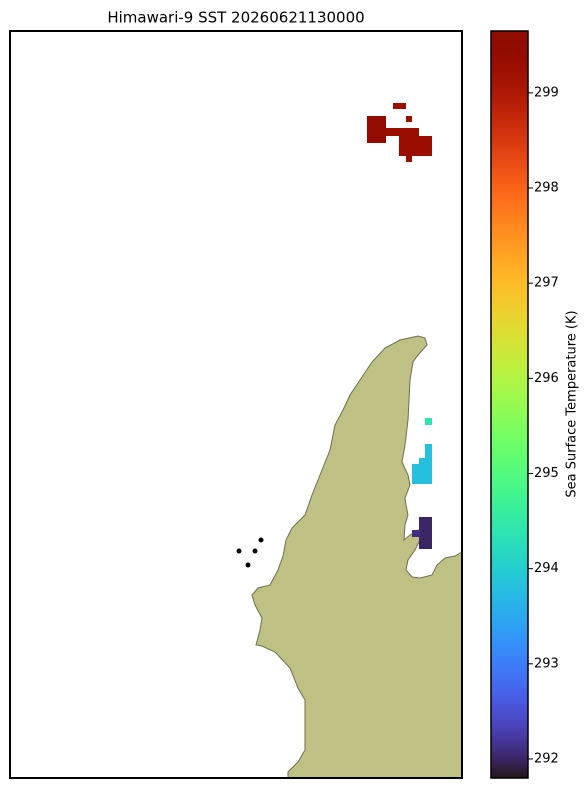 The width and height of the screenshot is (588, 793). What do you see at coordinates (546, 283) in the screenshot?
I see `colorbar-tick-label: 297` at bounding box center [546, 283].